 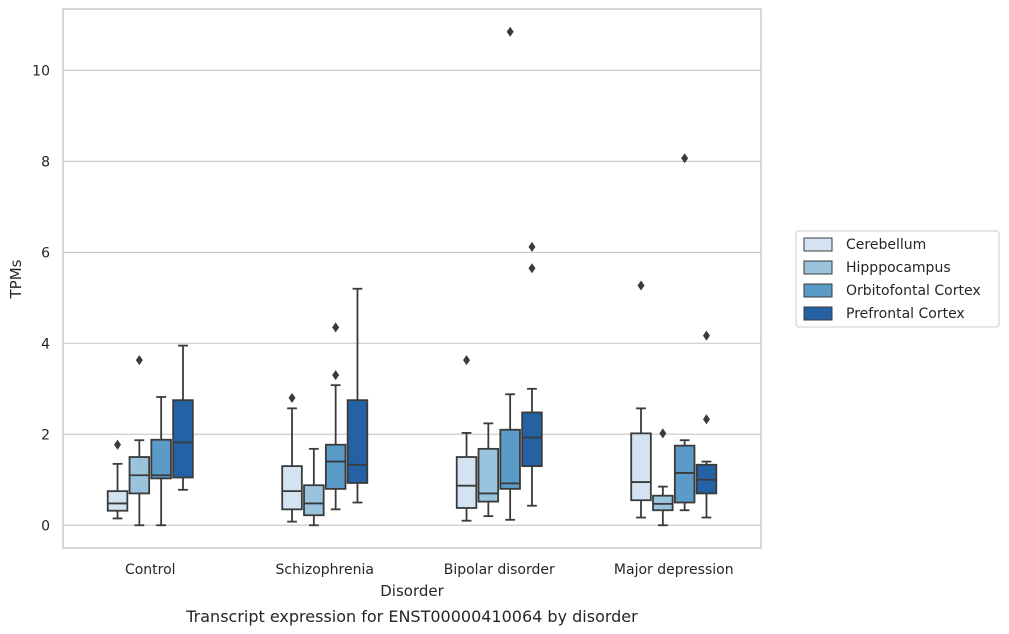 What do you see at coordinates (913, 291) in the screenshot?
I see `legend-label: Orbitofontal Cortex` at bounding box center [913, 291].